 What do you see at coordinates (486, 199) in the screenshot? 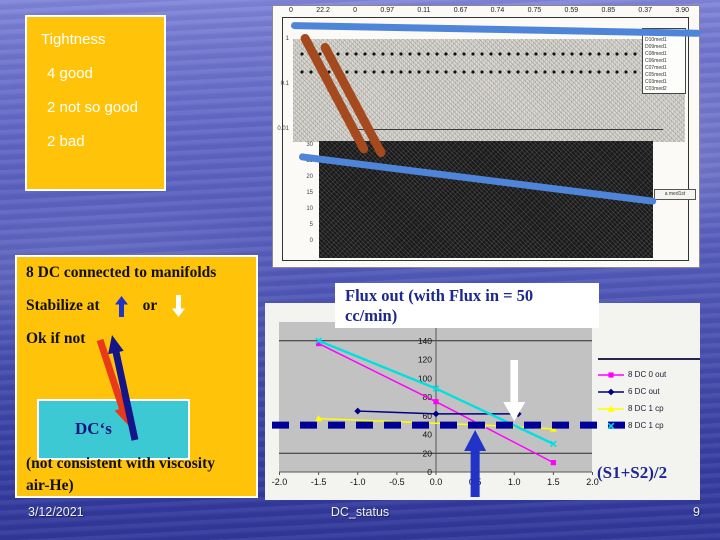
I see `scan-lower-panel` at bounding box center [486, 199].